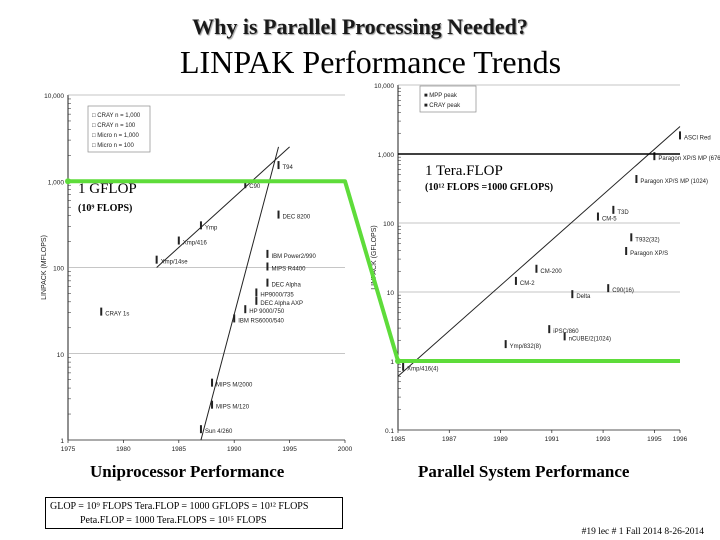 The height and width of the screenshot is (540, 720). I want to click on uniprocessor-point-label: CRAY 1s, so click(117, 315).